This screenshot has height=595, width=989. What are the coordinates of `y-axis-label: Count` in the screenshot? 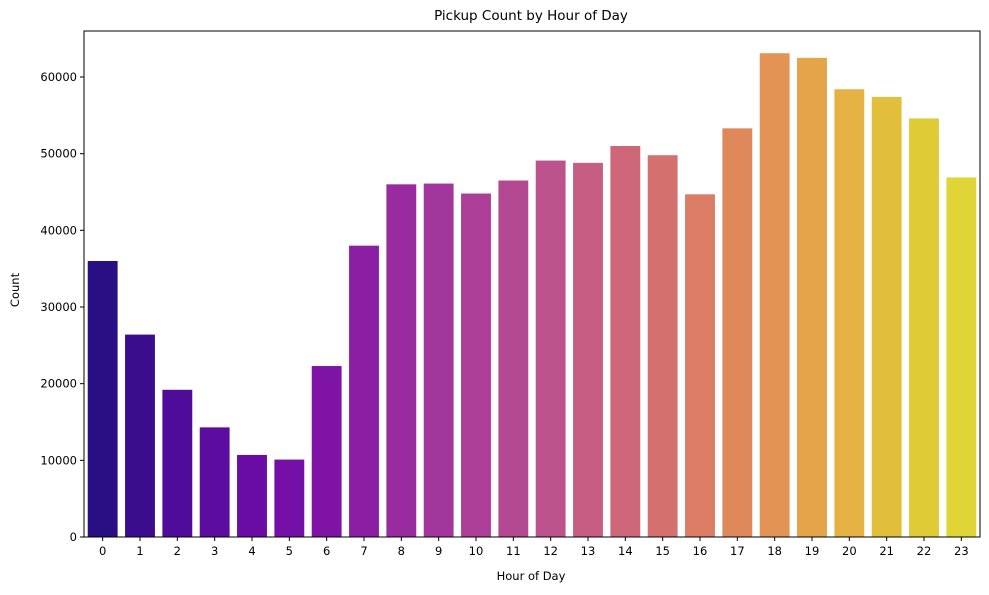 It's located at (15, 289).